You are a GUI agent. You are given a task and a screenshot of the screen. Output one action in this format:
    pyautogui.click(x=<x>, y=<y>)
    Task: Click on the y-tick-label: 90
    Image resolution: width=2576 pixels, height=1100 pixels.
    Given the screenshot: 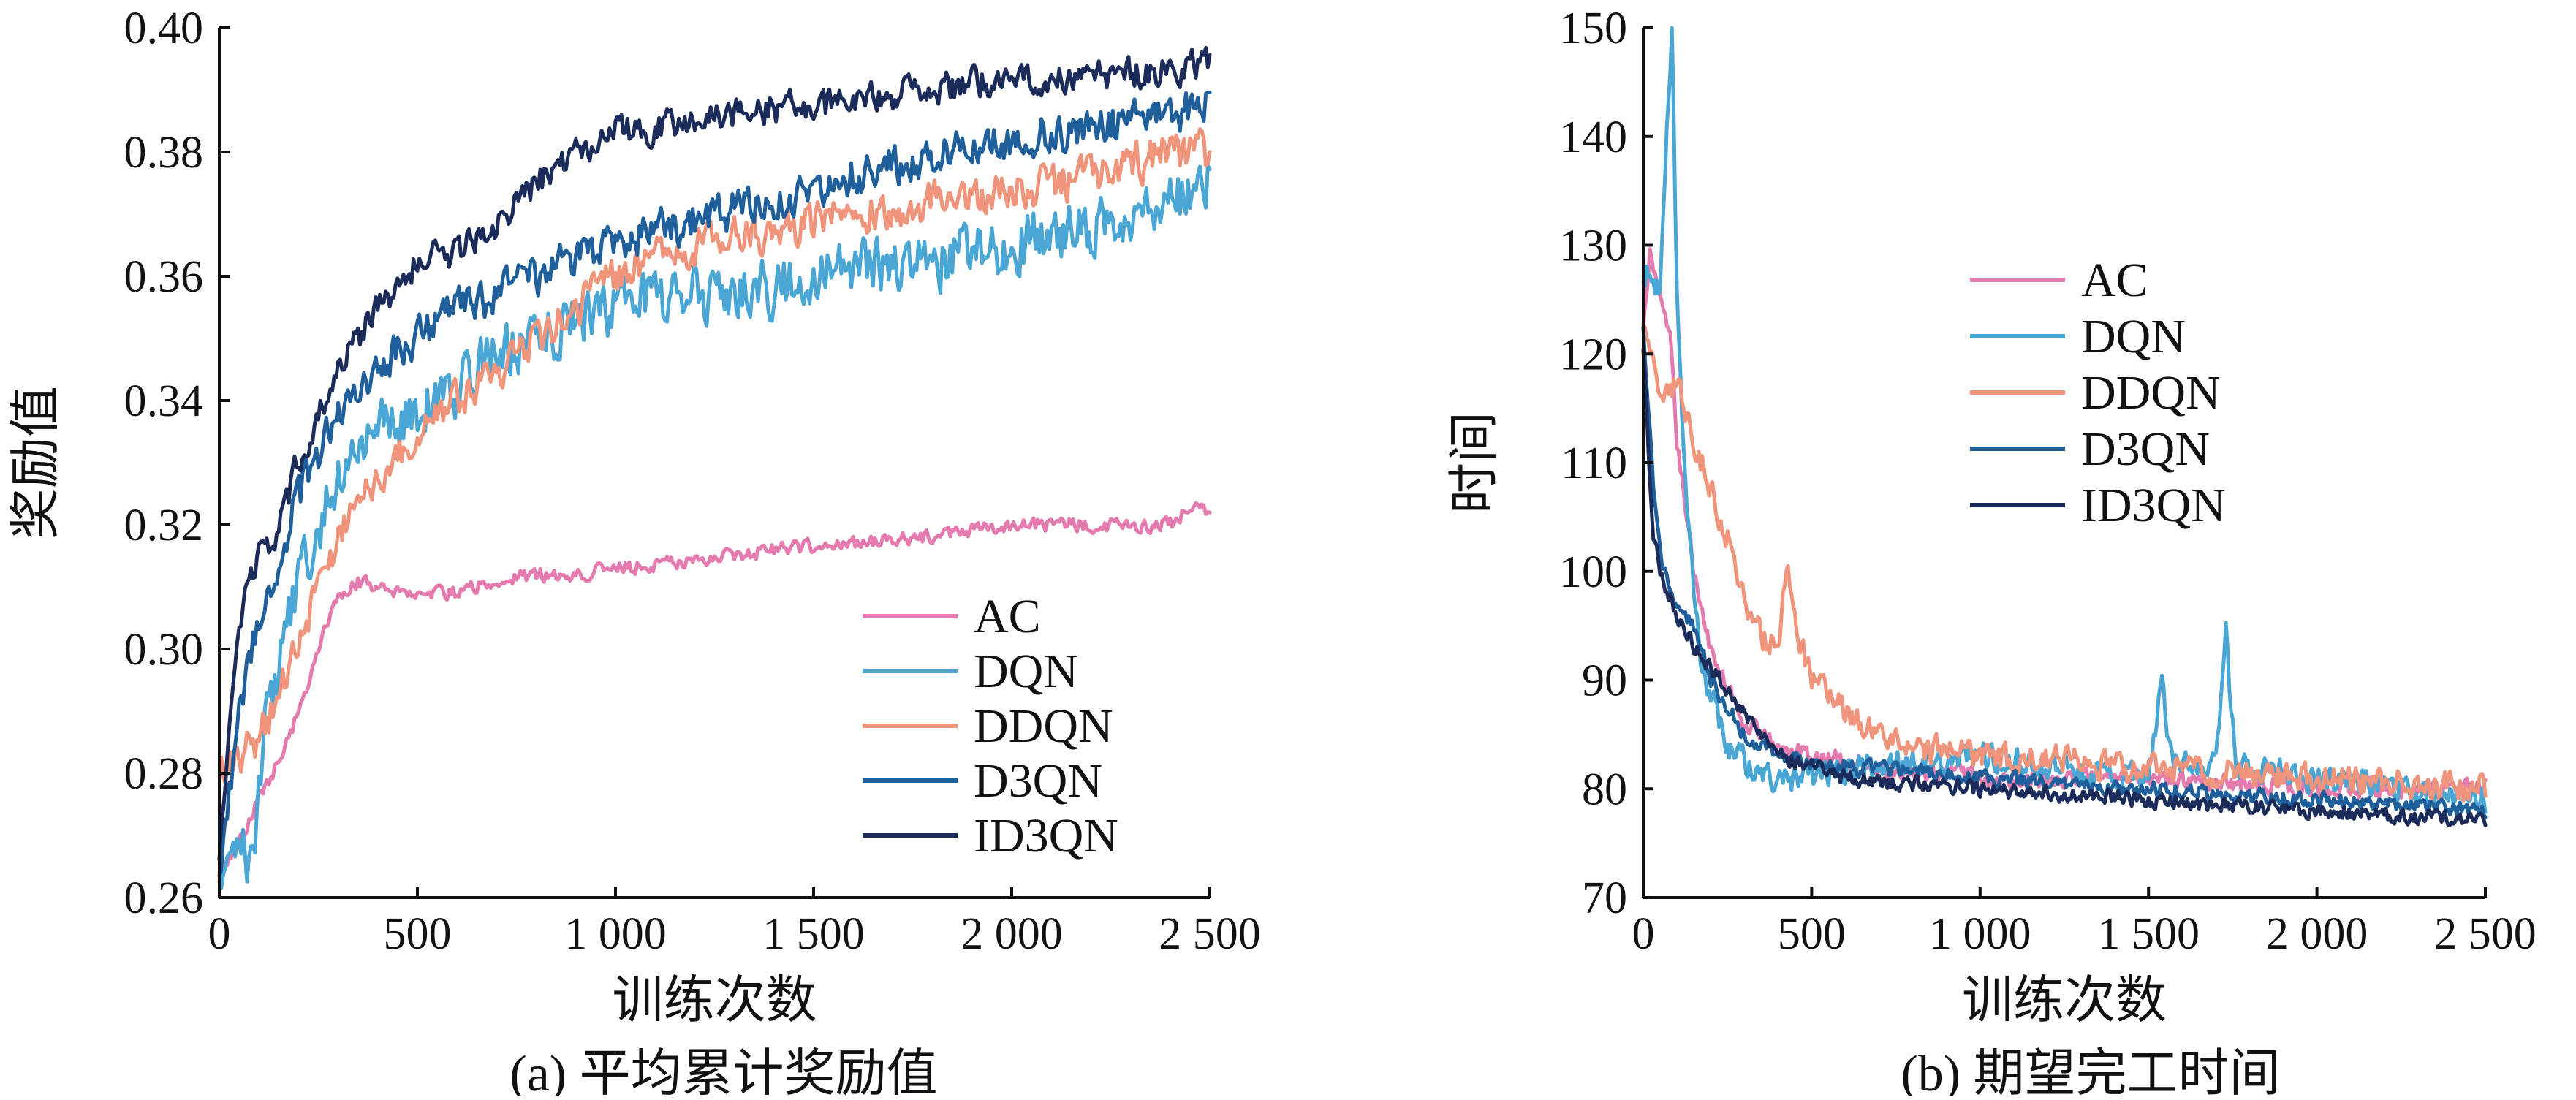 What is the action you would take?
    pyautogui.click(x=1604, y=681)
    